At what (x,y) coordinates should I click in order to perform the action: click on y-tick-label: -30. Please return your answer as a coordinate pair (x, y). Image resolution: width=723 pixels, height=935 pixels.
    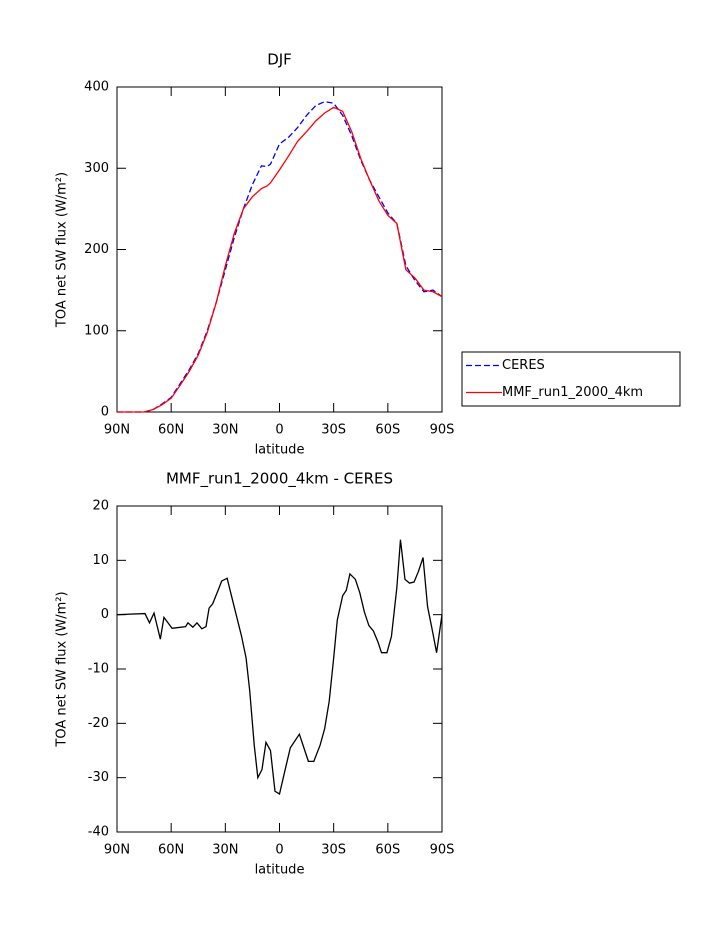
    Looking at the image, I should click on (98, 777).